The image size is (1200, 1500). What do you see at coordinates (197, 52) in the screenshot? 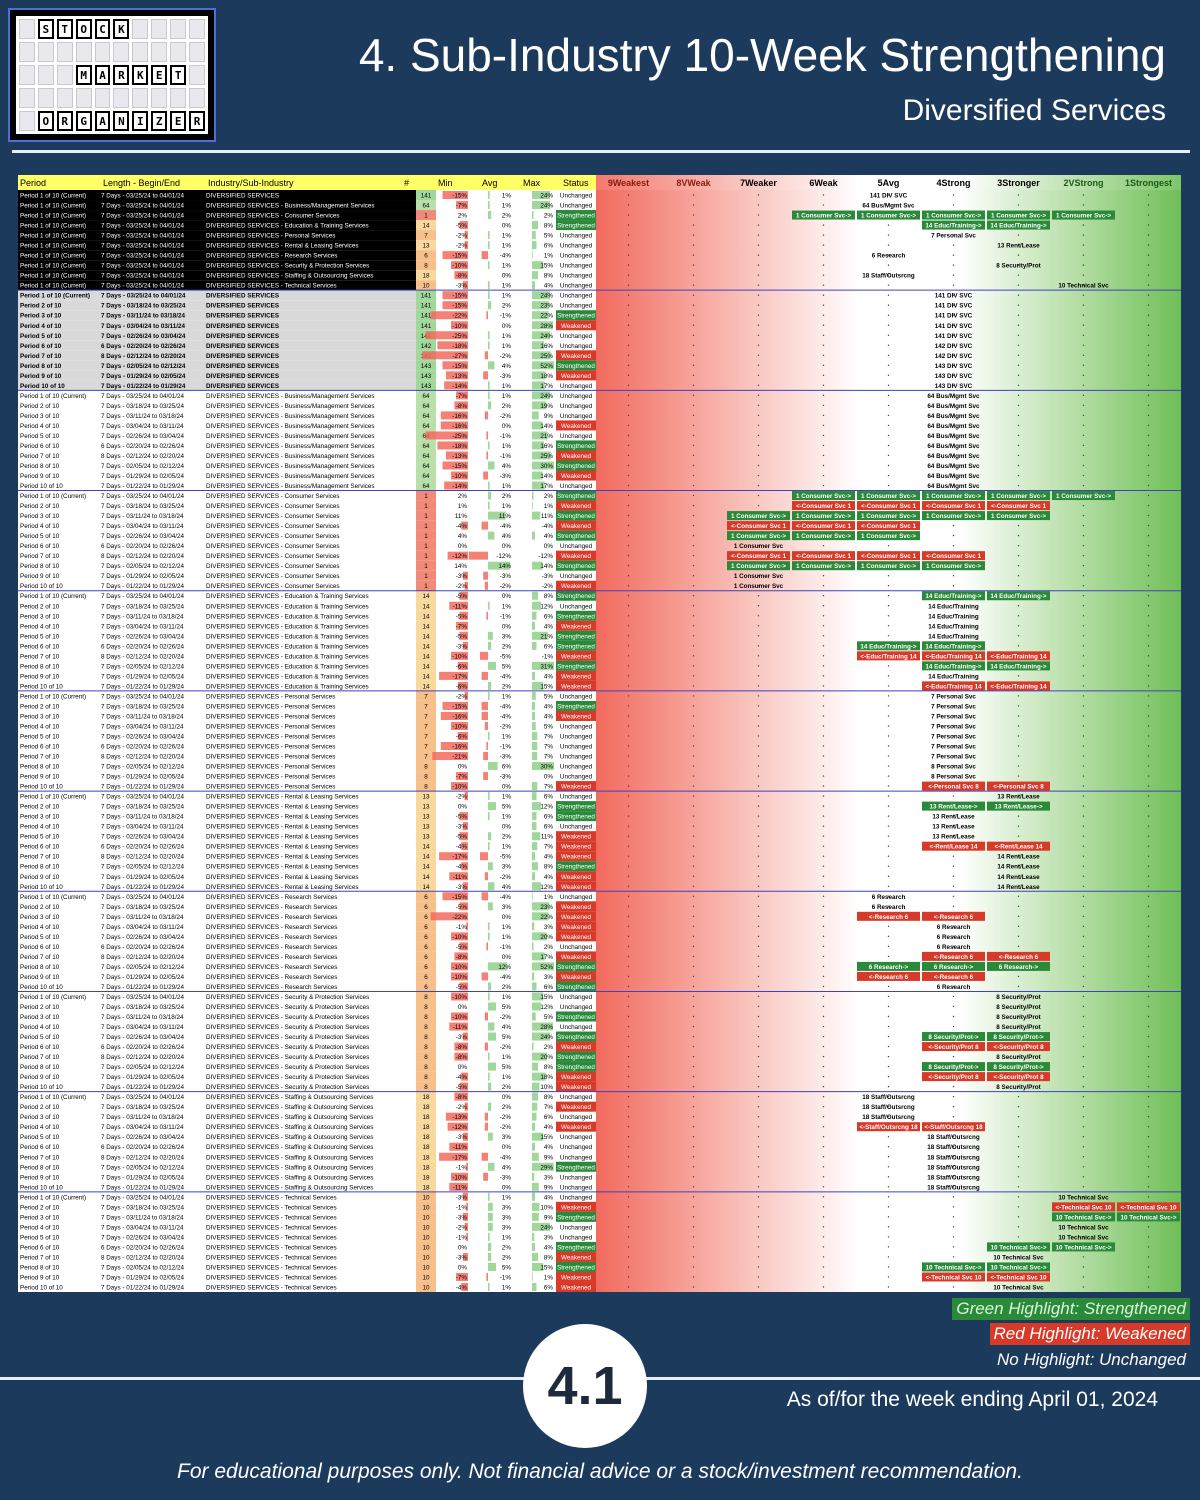
I see `logo-blank-cell` at bounding box center [197, 52].